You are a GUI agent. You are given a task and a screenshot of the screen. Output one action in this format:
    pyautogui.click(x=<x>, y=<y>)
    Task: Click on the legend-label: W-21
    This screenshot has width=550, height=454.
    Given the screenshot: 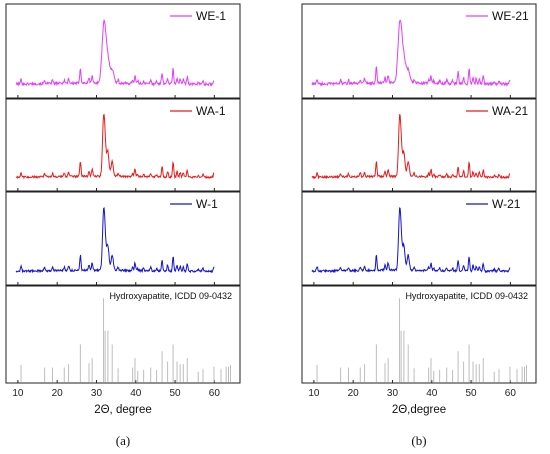 What is the action you would take?
    pyautogui.click(x=506, y=204)
    